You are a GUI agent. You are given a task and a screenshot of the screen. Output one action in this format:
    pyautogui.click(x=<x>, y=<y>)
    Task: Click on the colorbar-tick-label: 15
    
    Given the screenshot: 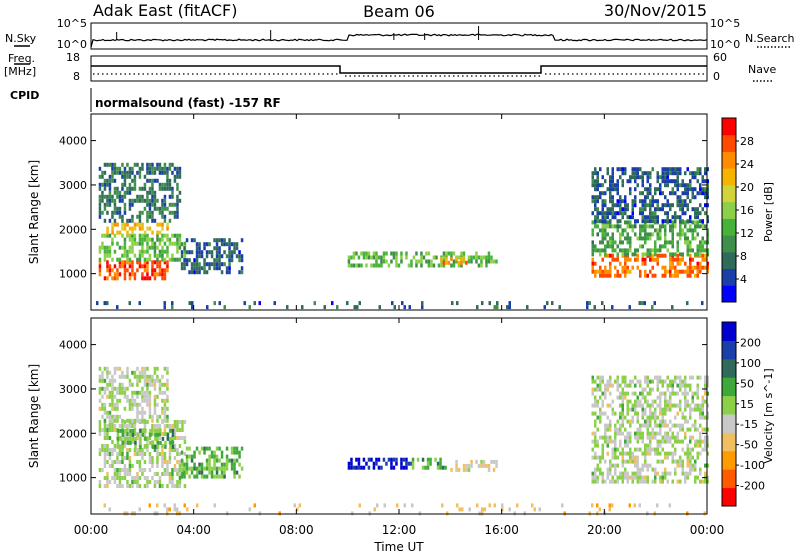 What is the action you would take?
    pyautogui.click(x=747, y=404)
    